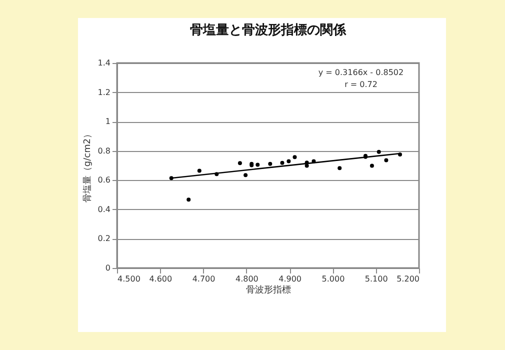  I want to click on y-tick-label: 0, so click(107, 268).